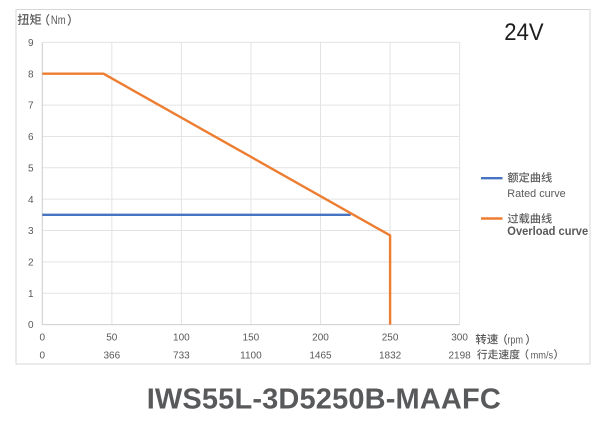  Describe the element at coordinates (547, 232) in the screenshot. I see `svg-text: Overload curve` at that location.